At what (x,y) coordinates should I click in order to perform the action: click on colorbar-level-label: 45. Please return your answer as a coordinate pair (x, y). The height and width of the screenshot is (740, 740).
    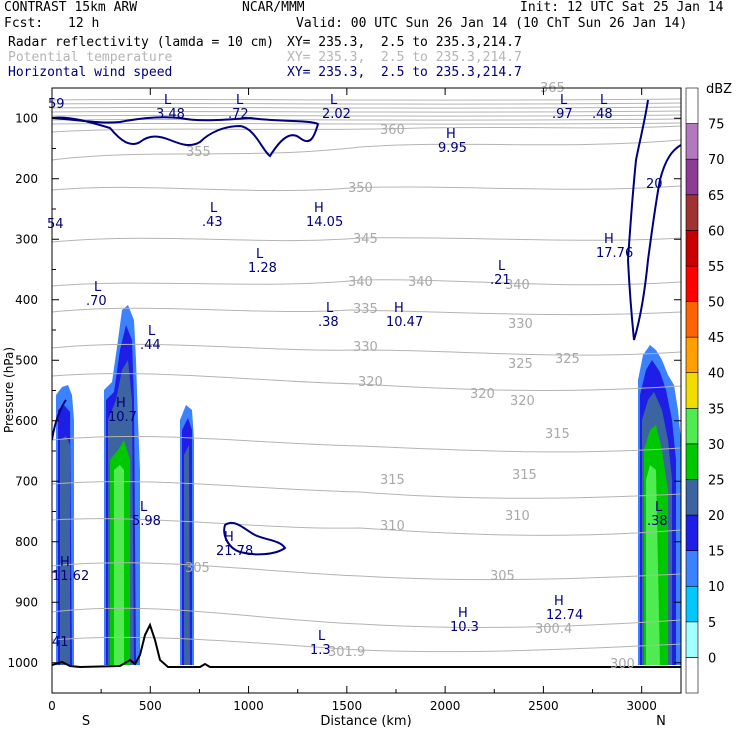
    Looking at the image, I should click on (716, 338).